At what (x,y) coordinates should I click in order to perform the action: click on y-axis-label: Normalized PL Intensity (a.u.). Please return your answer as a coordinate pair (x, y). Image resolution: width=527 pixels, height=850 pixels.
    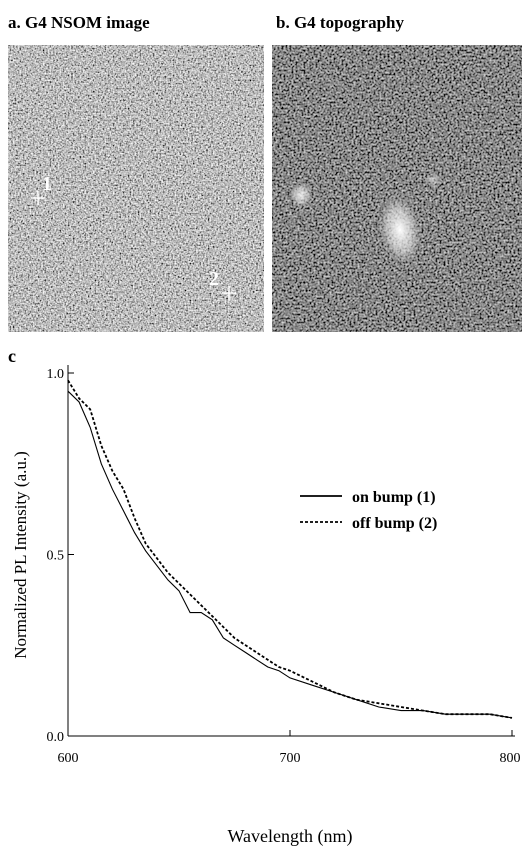
    Looking at the image, I should click on (20, 555).